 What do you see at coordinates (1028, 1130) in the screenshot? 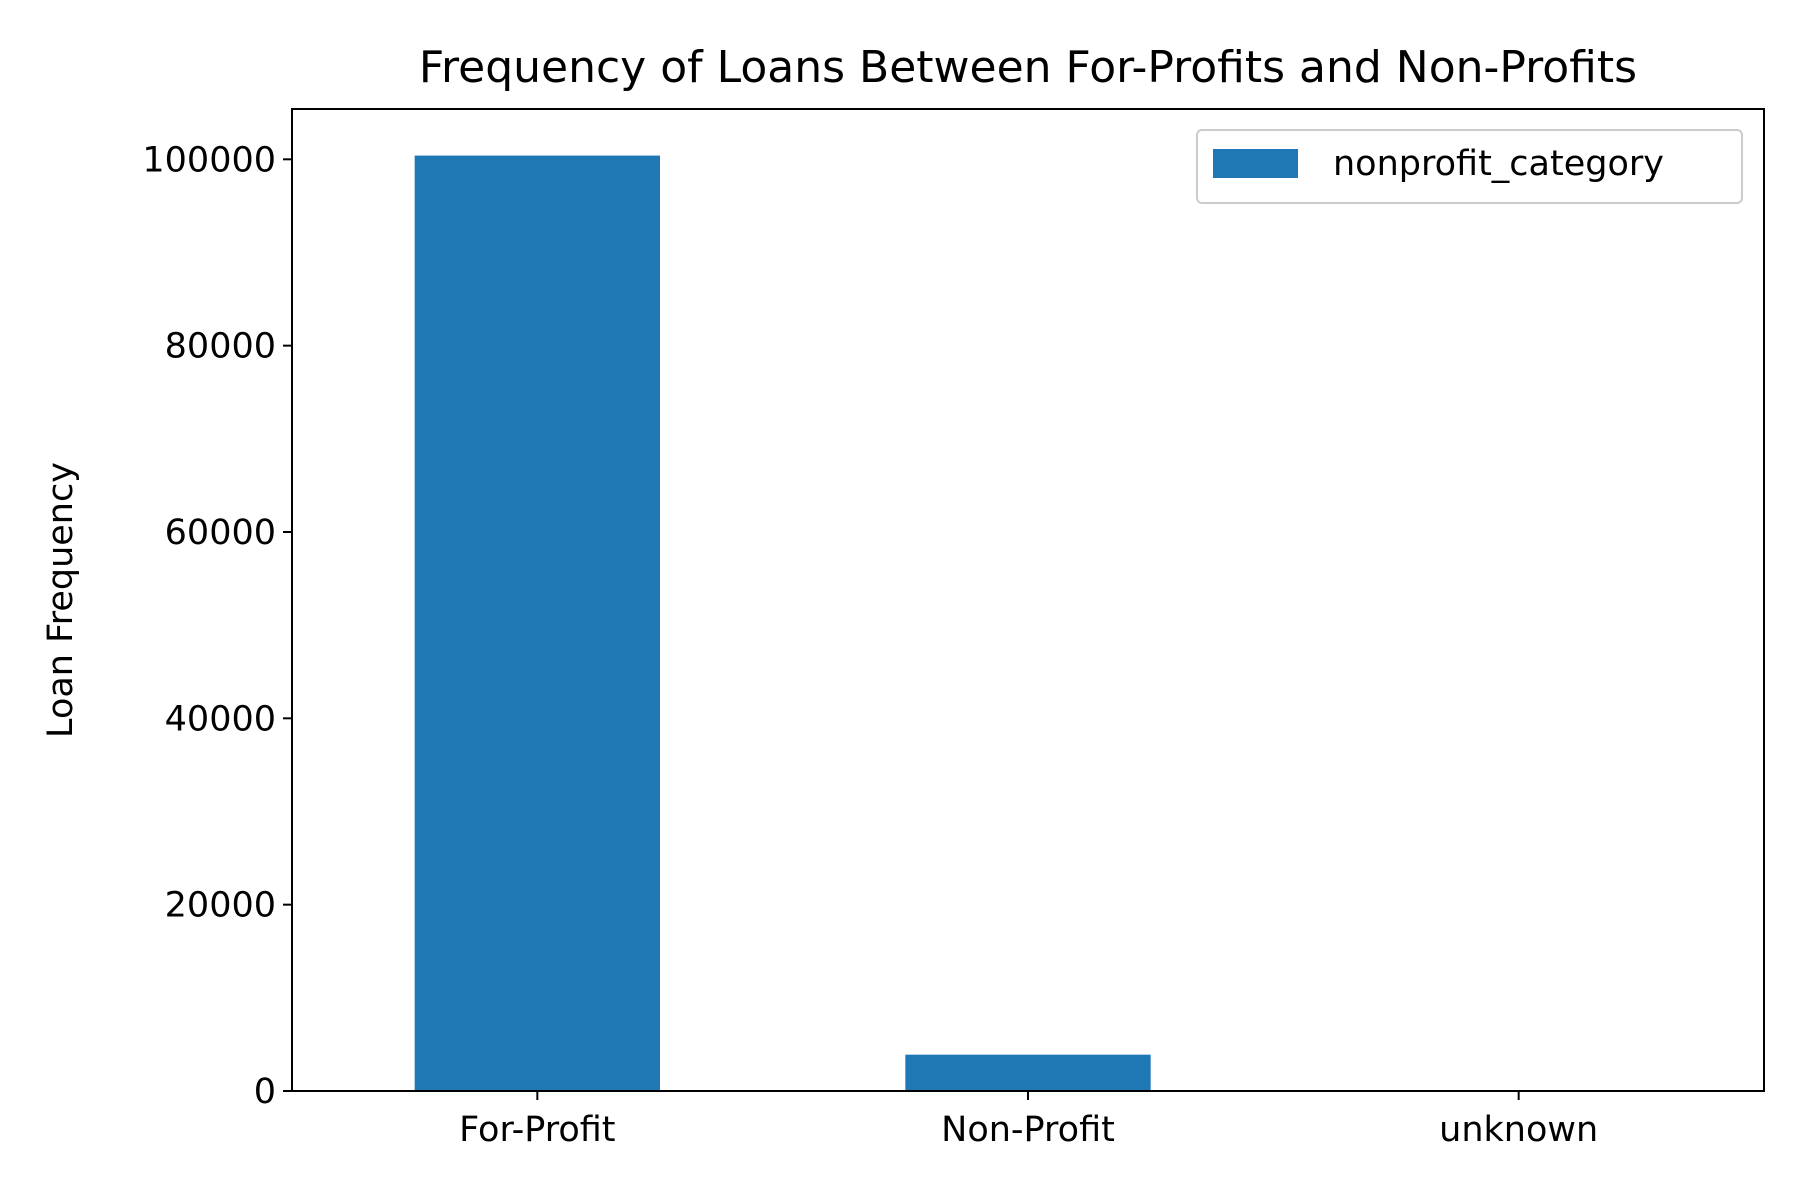
I see `x-tick-label: Non-Profit` at bounding box center [1028, 1130].